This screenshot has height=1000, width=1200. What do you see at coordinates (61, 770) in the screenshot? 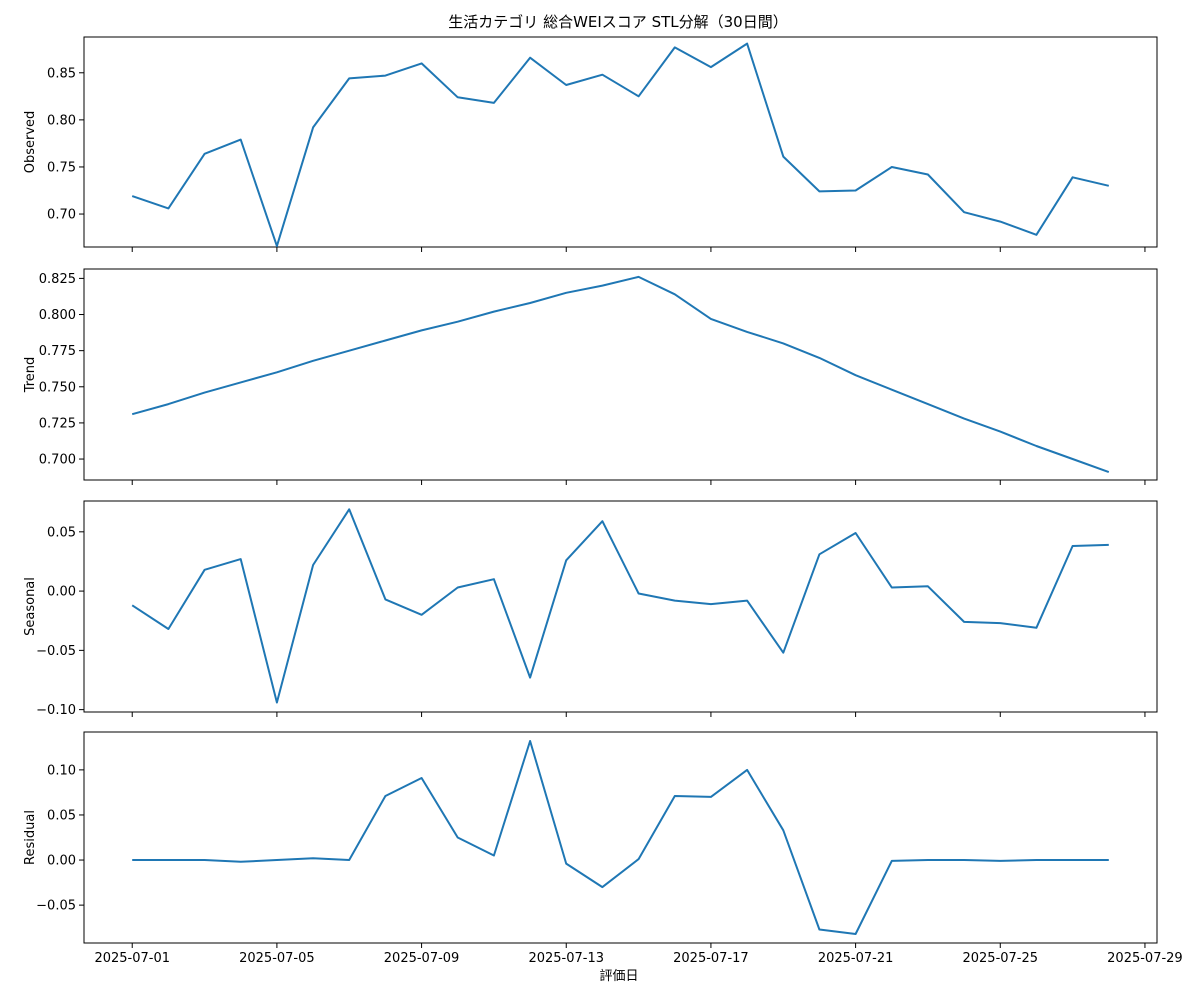
I see `y-tick-label: 0.10` at bounding box center [61, 770].